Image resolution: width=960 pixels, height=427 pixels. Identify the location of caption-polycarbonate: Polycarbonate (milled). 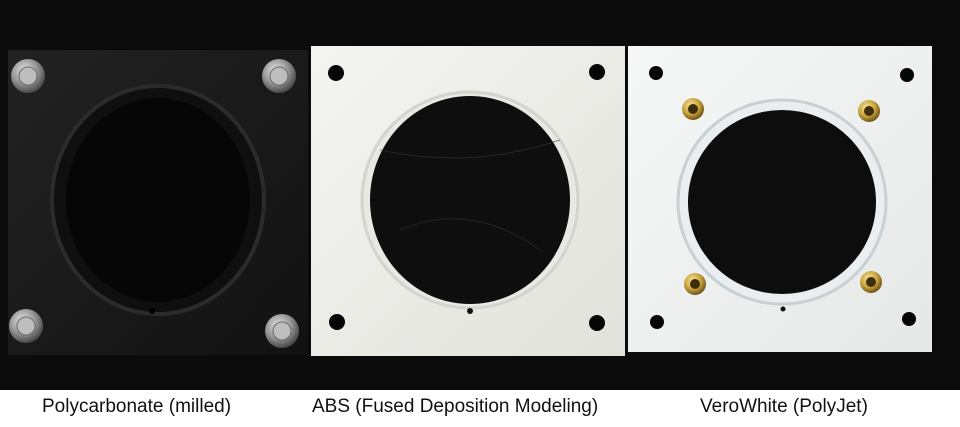
(137, 406).